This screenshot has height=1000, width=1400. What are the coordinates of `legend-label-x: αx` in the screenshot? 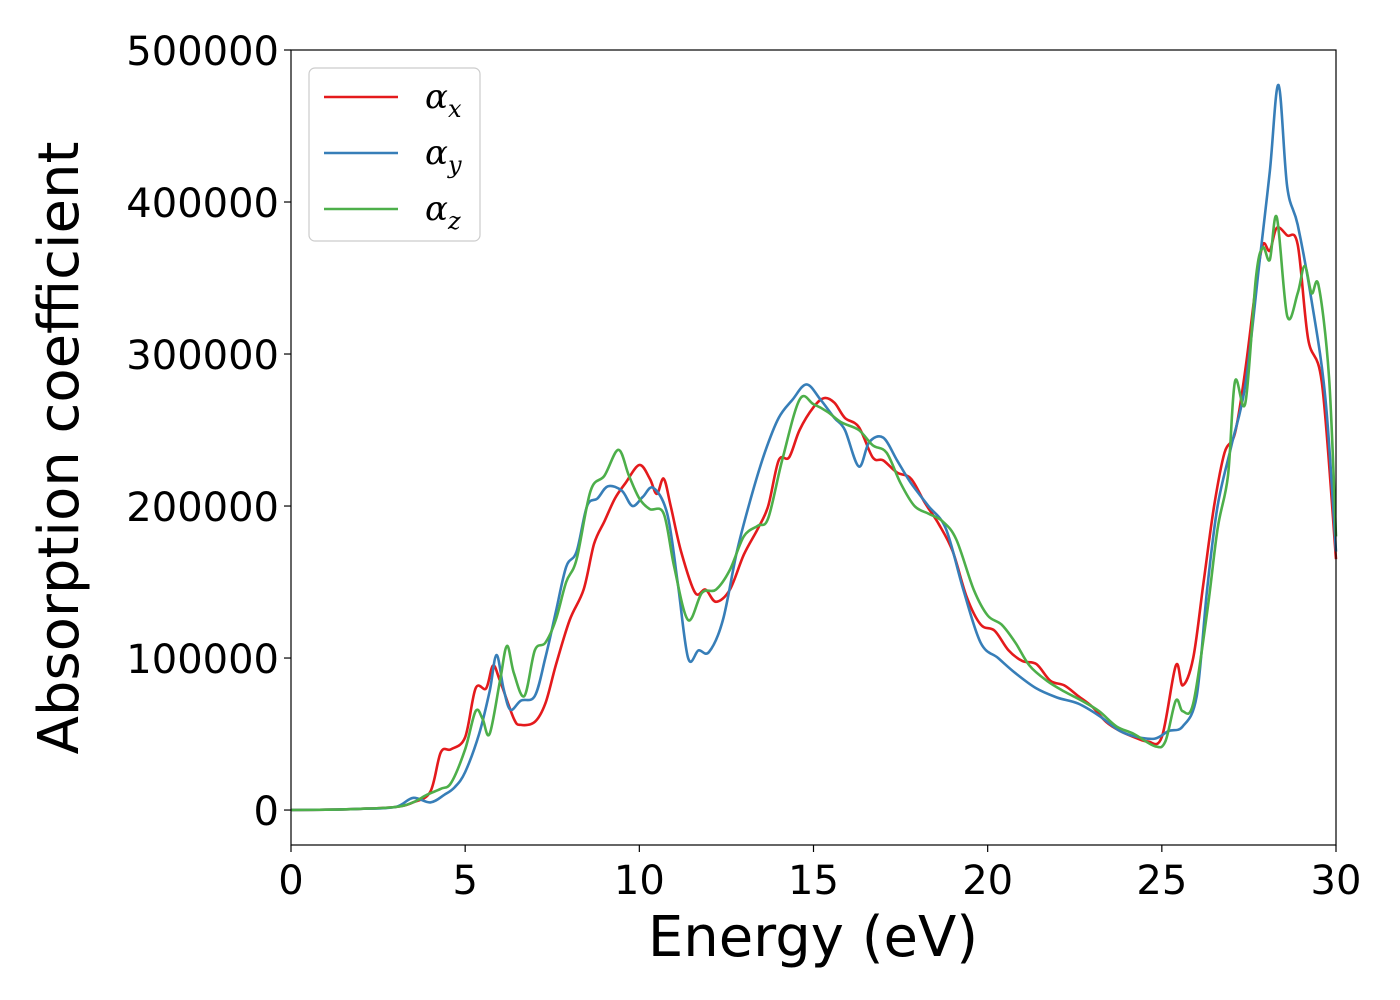 It's located at (443, 100).